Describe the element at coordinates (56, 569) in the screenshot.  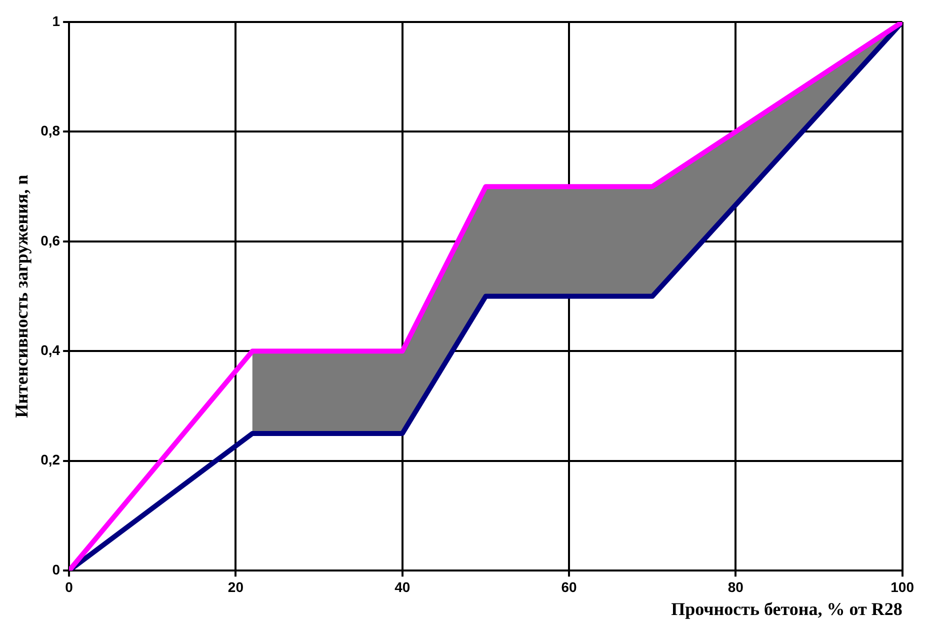
I see `y-tick-label: 0` at that location.